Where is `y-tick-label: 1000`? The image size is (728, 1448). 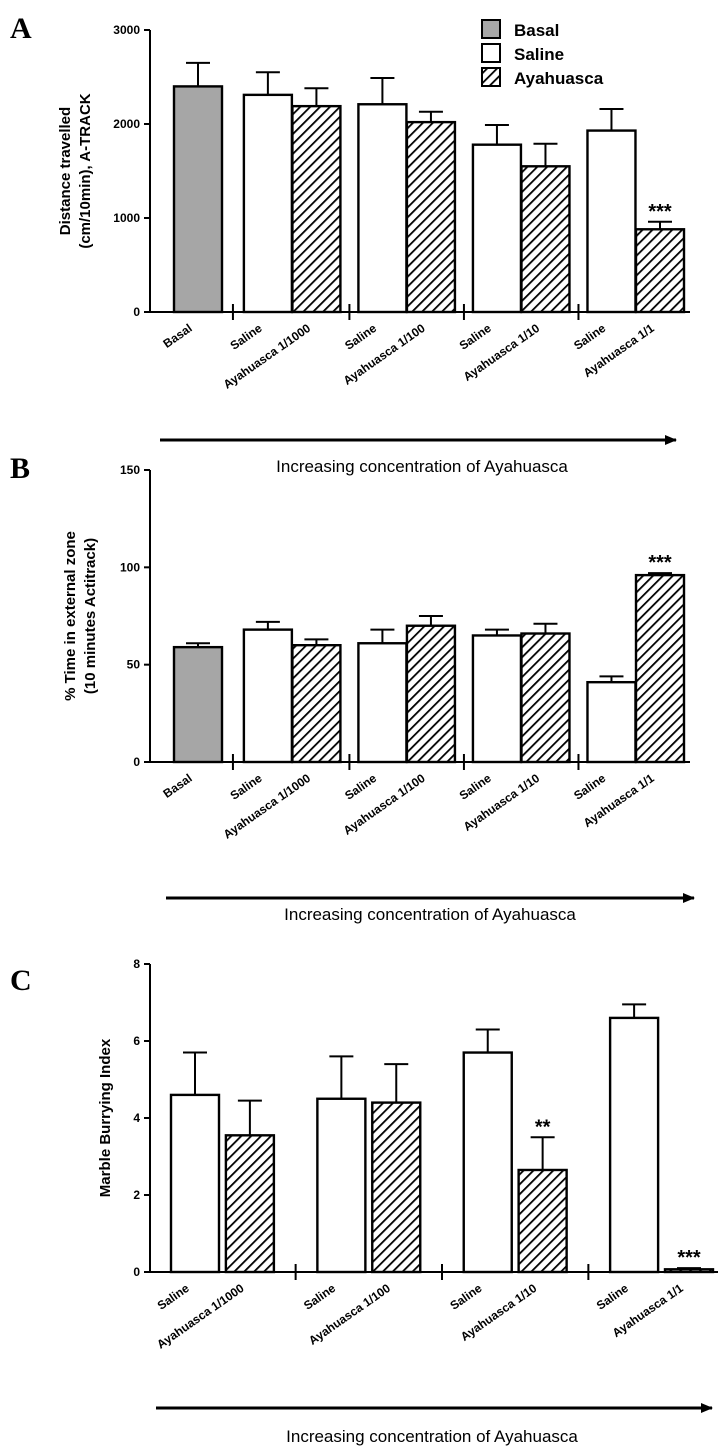 y-tick-label: 1000 is located at coordinates (126, 218).